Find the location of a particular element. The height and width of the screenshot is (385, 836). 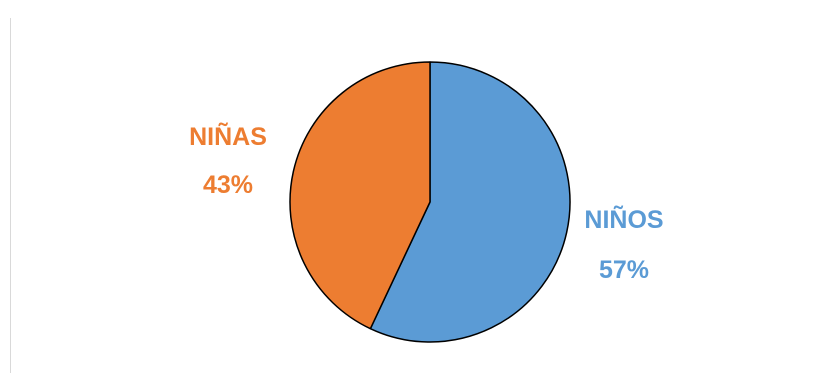

pie-slice-ninas is located at coordinates (360, 195).